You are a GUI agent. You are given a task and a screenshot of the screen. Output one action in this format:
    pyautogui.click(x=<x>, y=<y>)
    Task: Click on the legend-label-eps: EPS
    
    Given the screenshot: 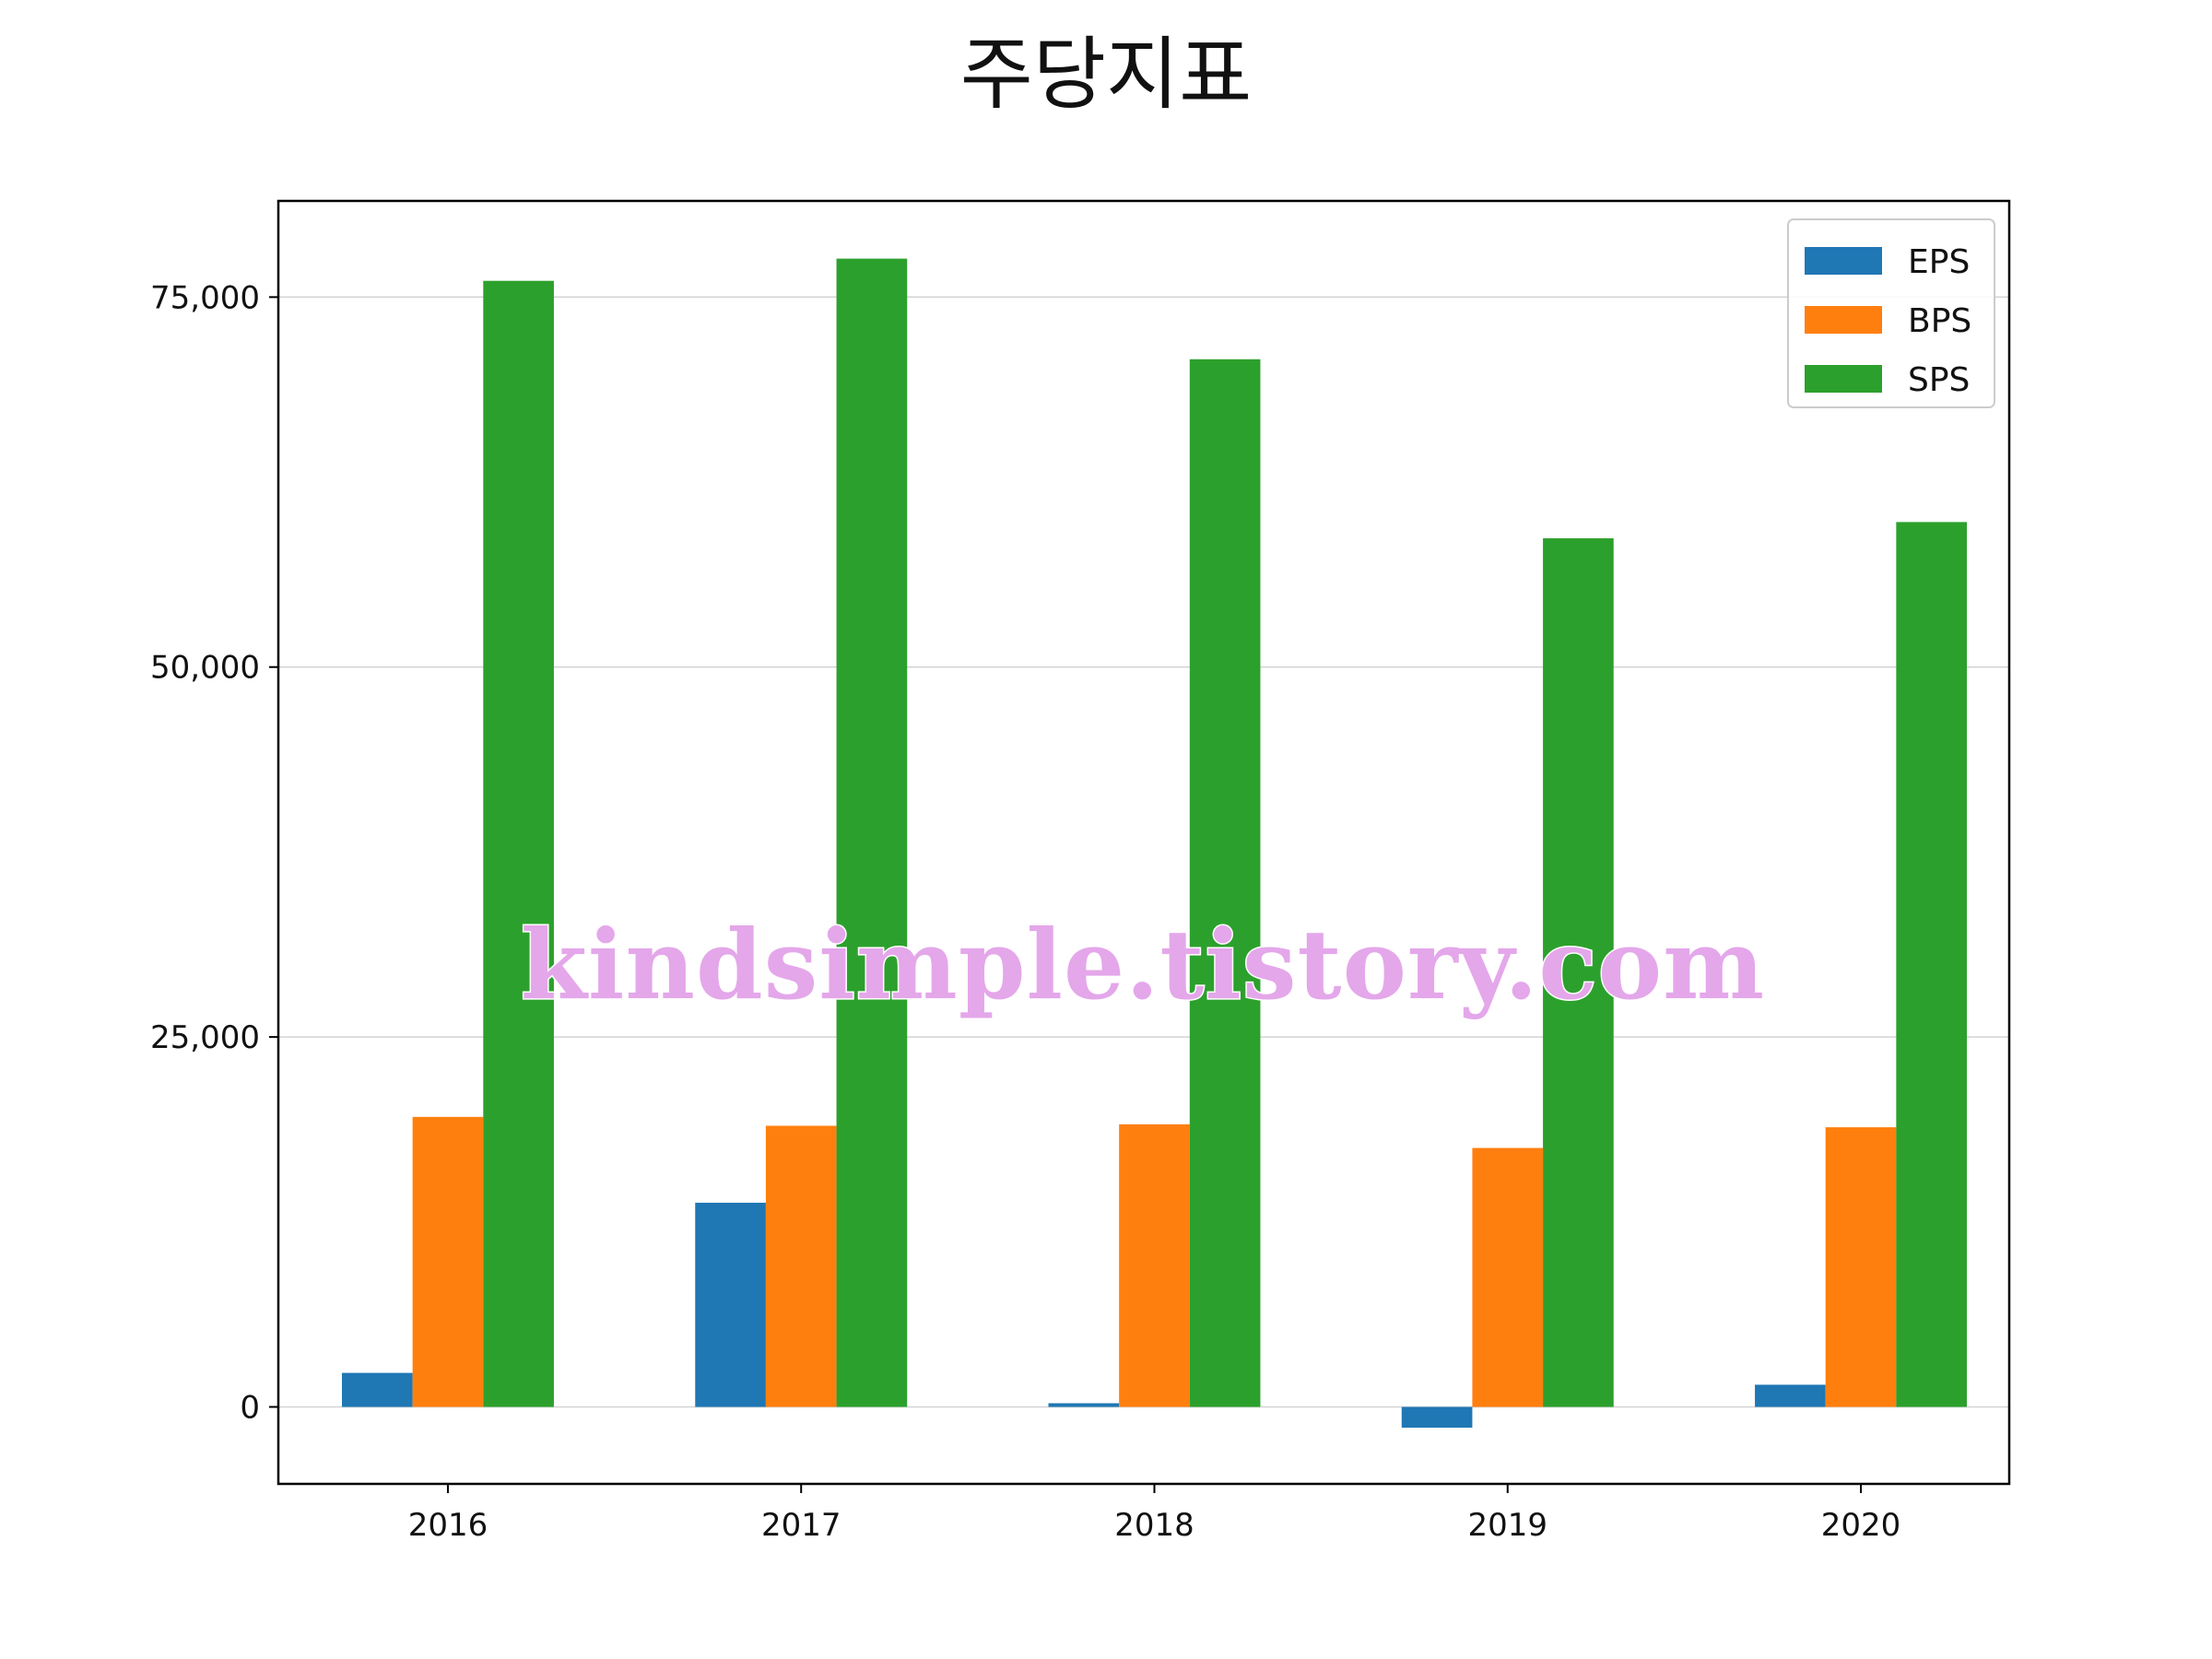 What is the action you would take?
    pyautogui.click(x=1939, y=262)
    